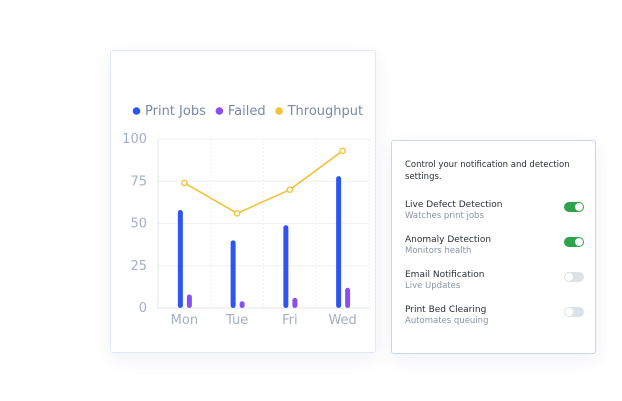 This screenshot has height=401, width=622. I want to click on x-tick-label: Tue, so click(236, 320).